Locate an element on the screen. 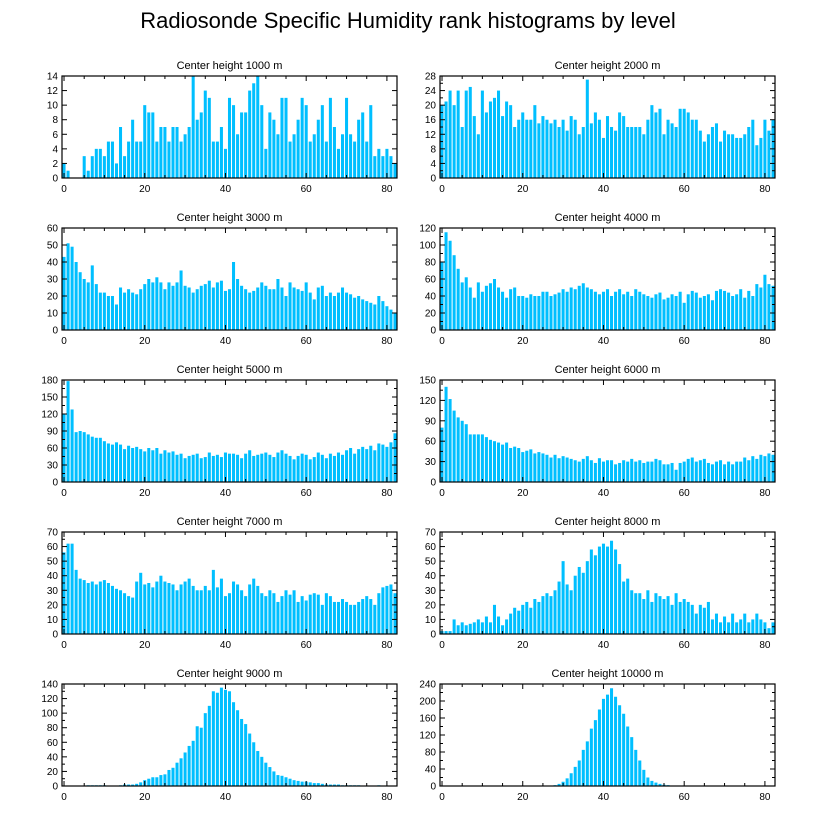 This screenshot has width=816, height=824. x-tick-label: 60 is located at coordinates (685, 189).